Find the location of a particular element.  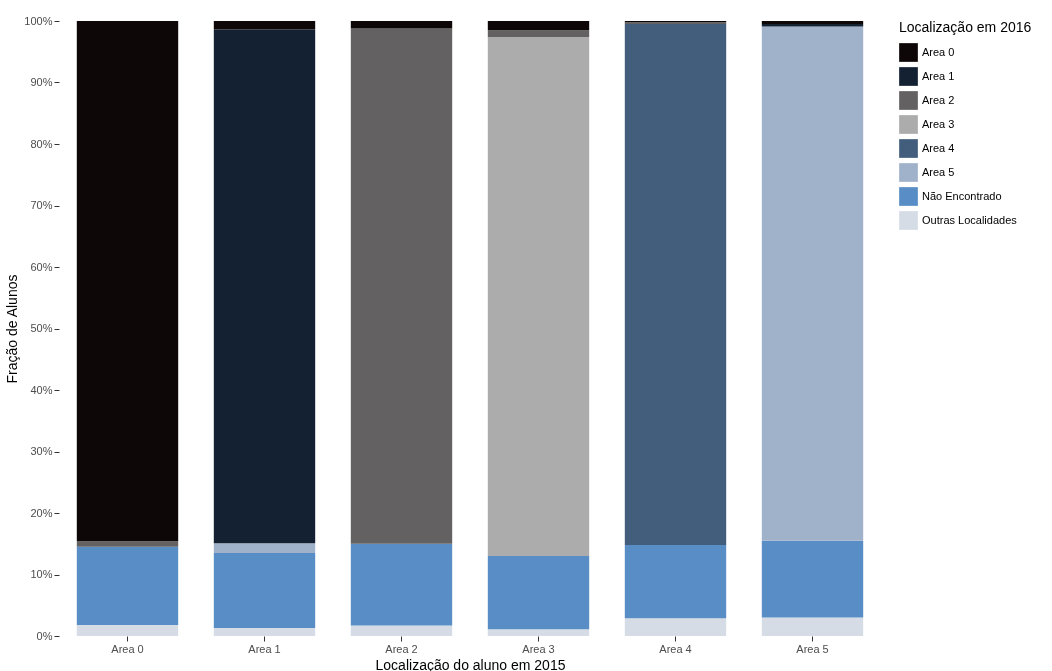

x-tick-label: Area 2 is located at coordinates (401, 648).